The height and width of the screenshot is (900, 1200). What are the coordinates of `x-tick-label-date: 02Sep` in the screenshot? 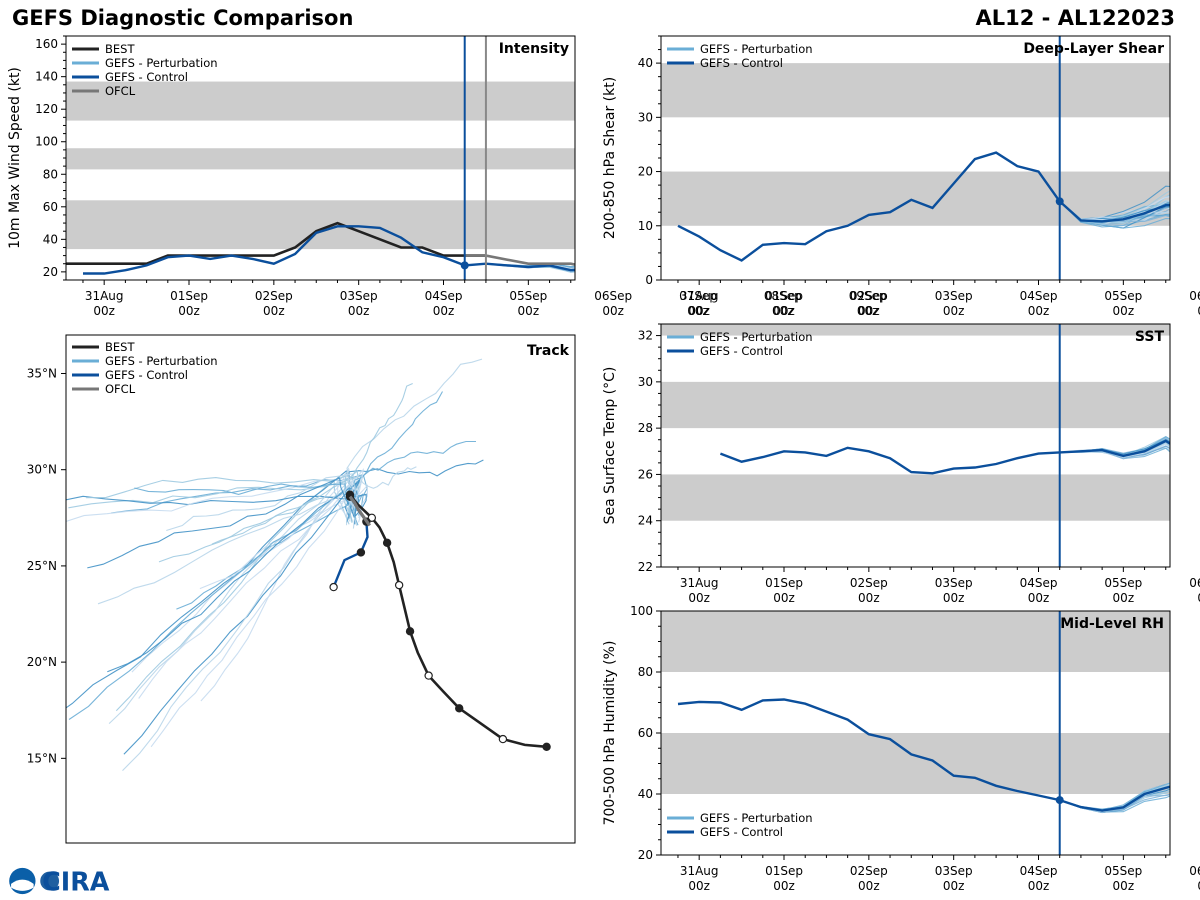 It's located at (869, 583).